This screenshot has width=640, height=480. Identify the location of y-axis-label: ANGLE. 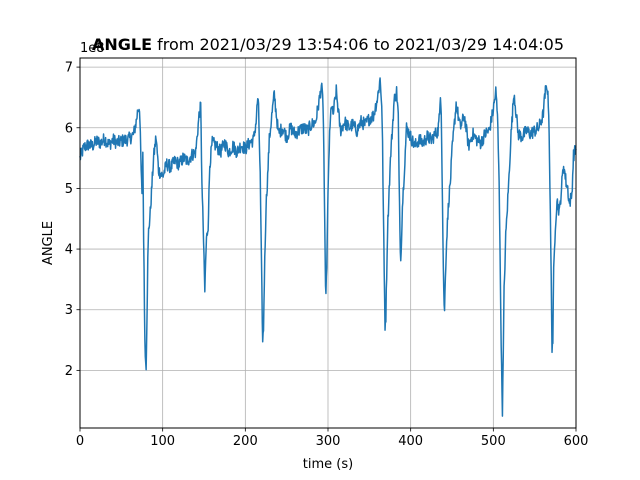
(48, 243).